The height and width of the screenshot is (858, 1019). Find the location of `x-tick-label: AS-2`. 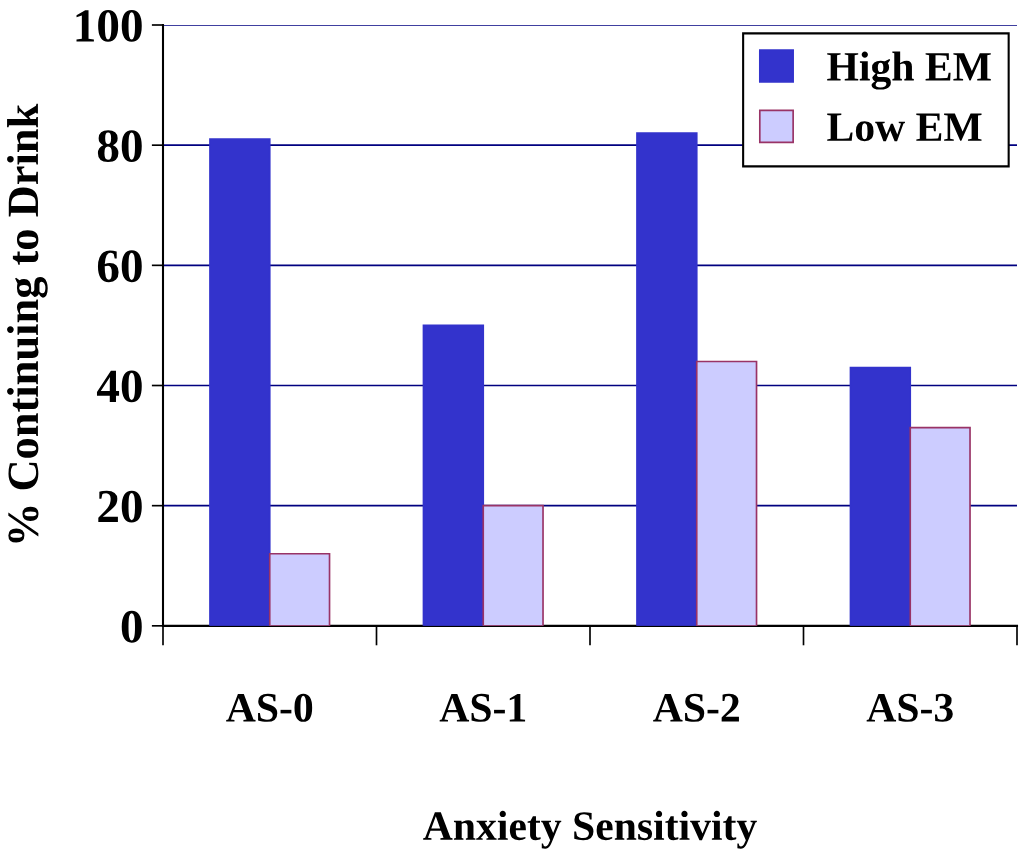

x-tick-label: AS-2 is located at coordinates (696, 707).